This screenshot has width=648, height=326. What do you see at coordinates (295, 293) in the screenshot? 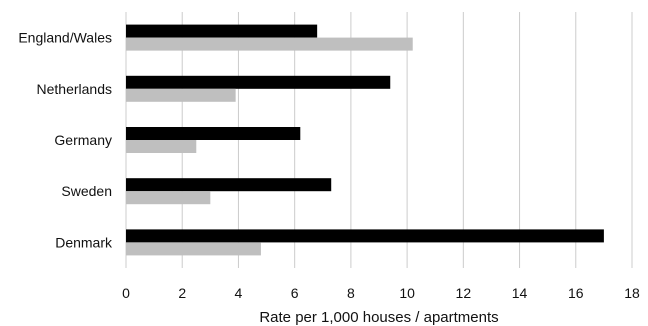
I see `x-tick-label: 6` at bounding box center [295, 293].